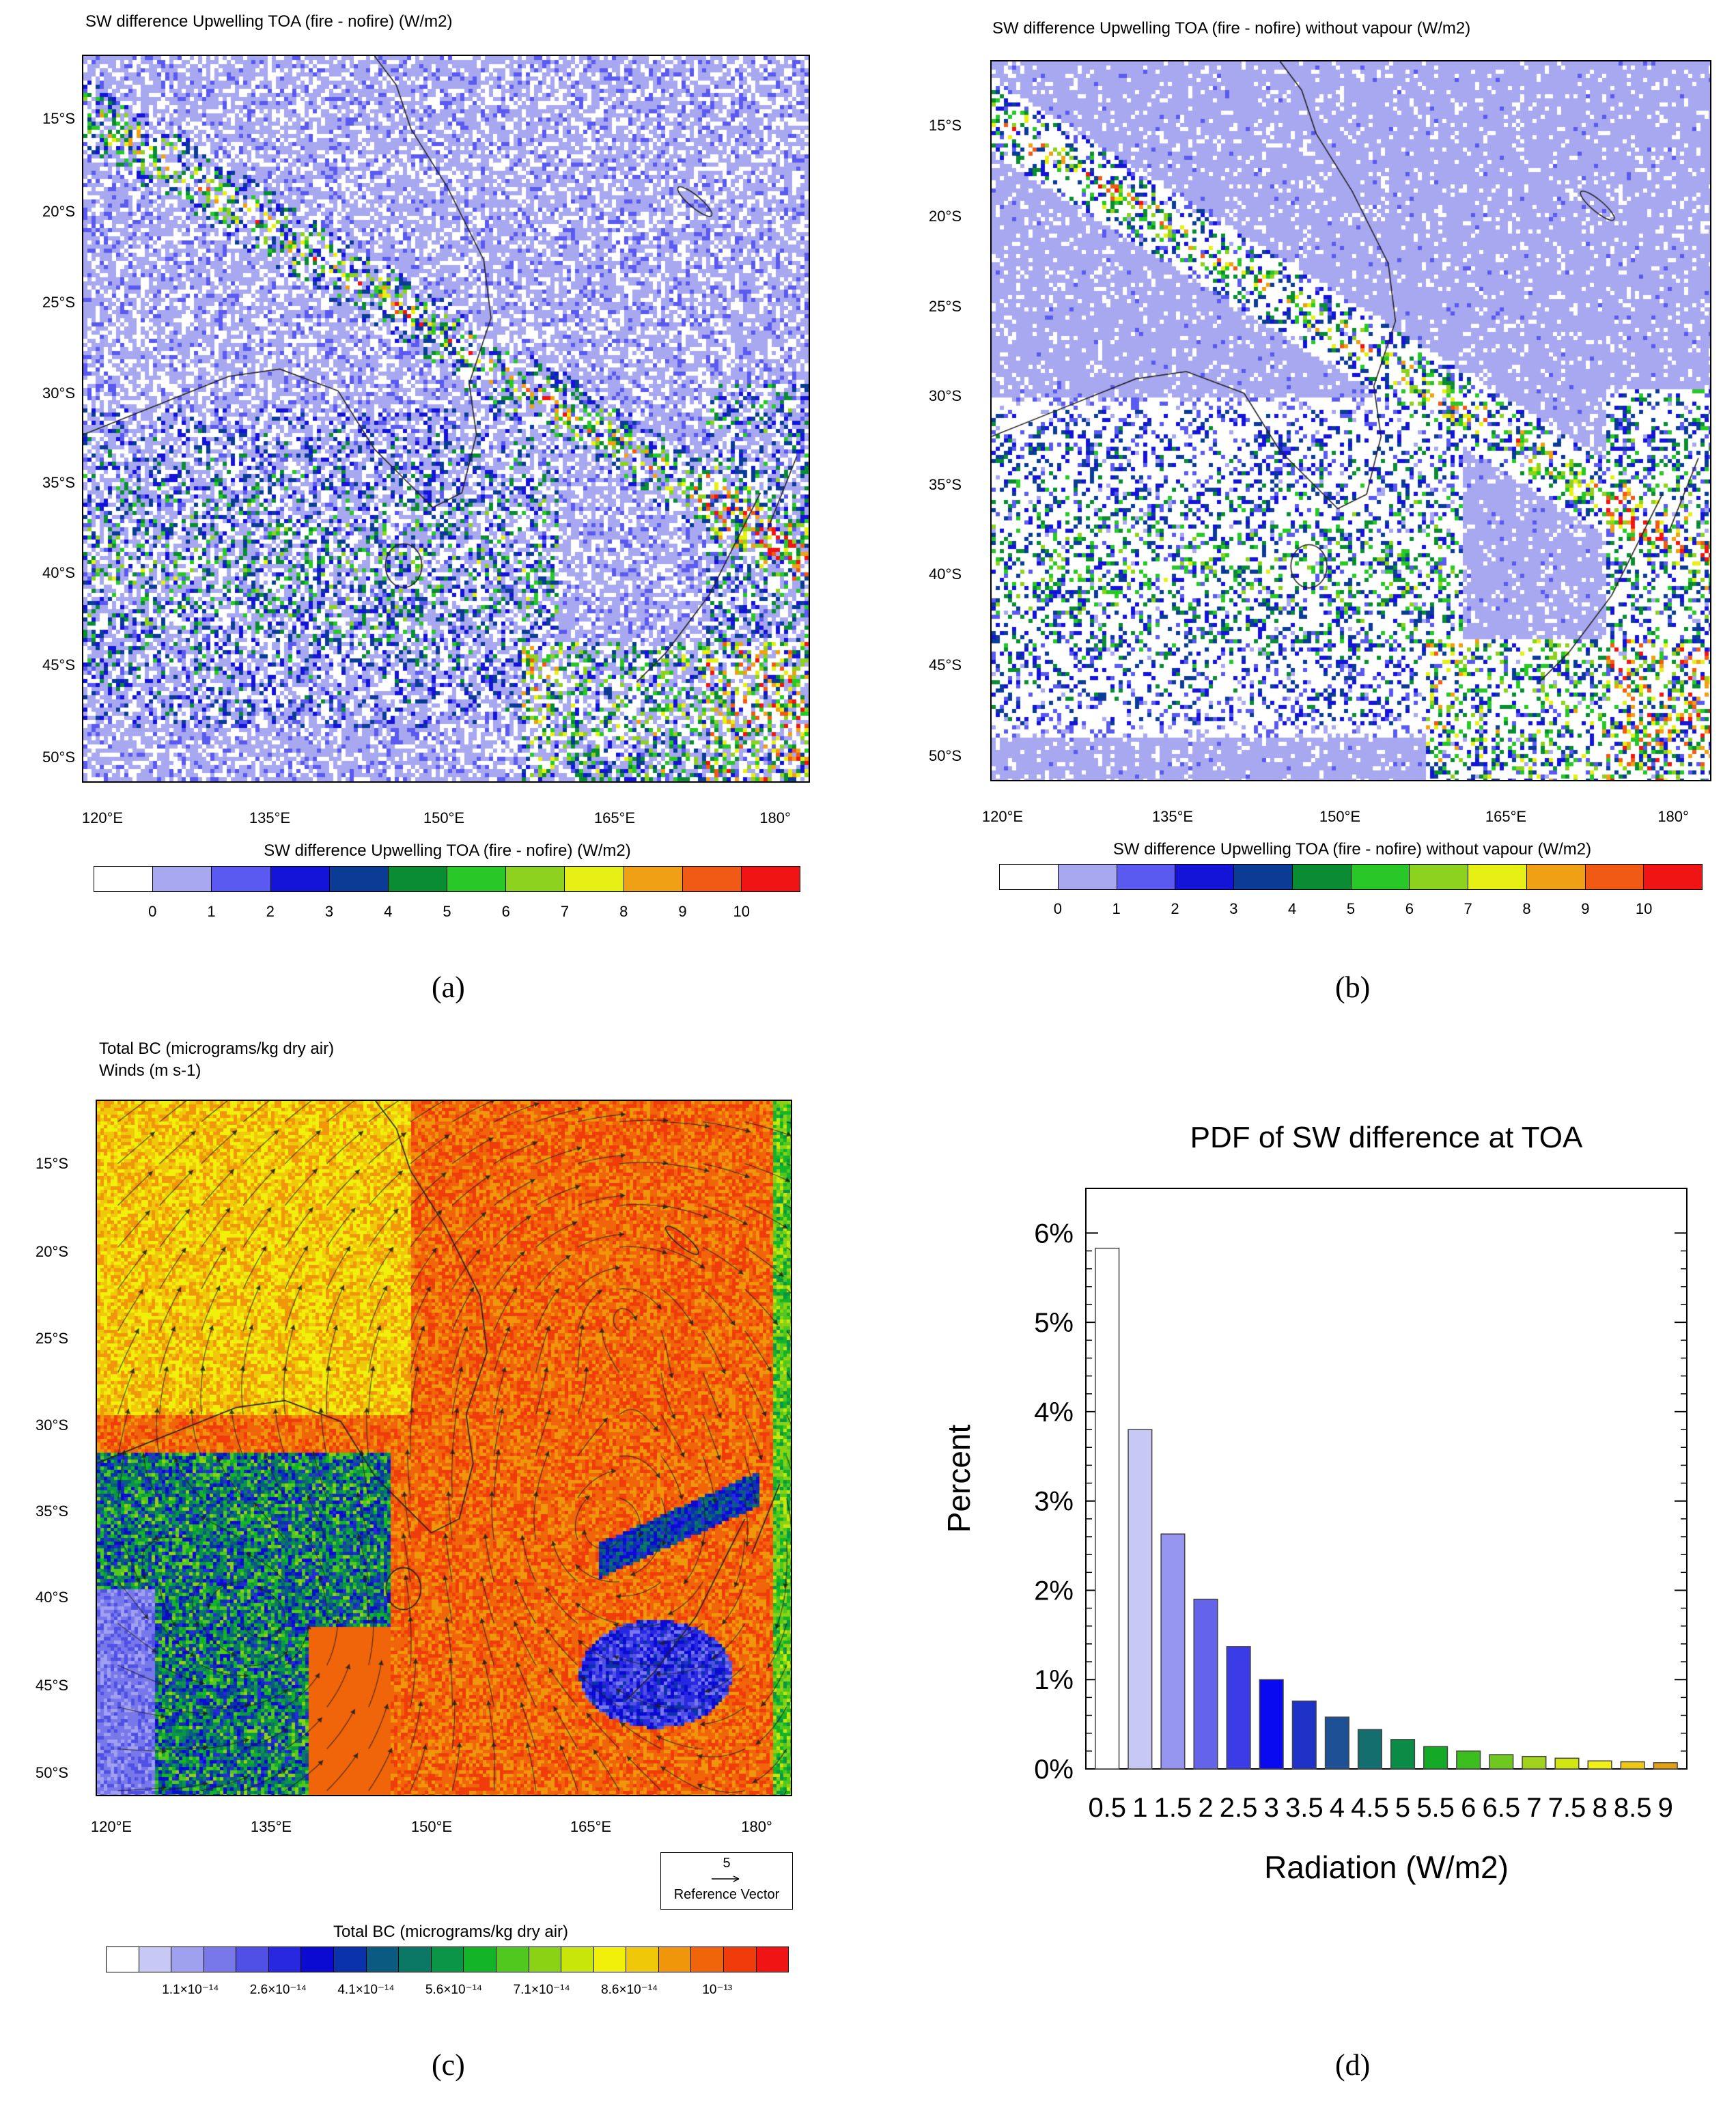 This screenshot has height=2107, width=1736. I want to click on pdf-chart-title: PDF of SW difference at TOA, so click(1386, 1137).